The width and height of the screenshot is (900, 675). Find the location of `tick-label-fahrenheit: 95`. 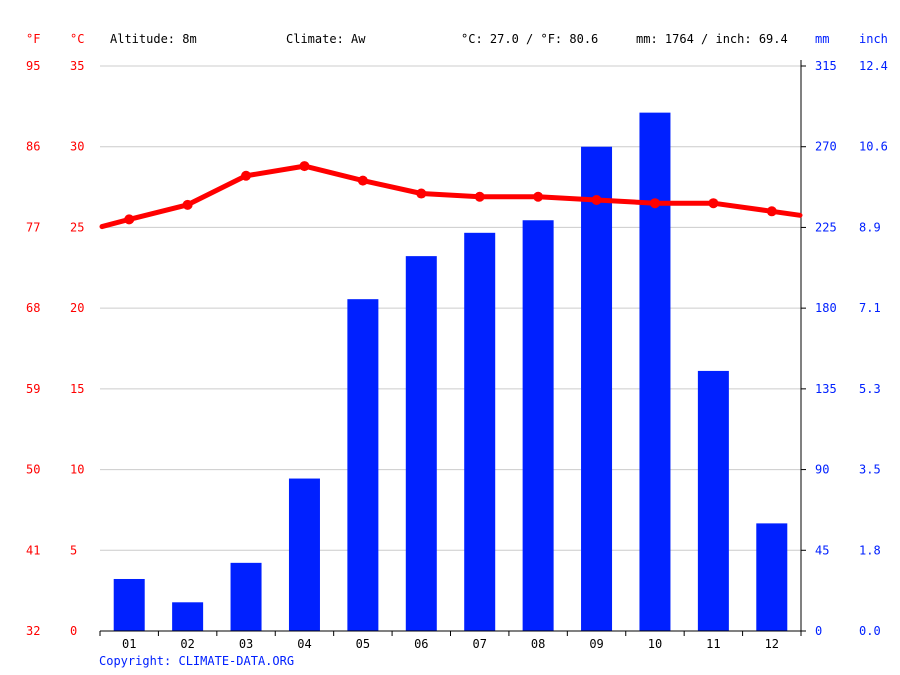

tick-label-fahrenheit: 95 is located at coordinates (33, 66).